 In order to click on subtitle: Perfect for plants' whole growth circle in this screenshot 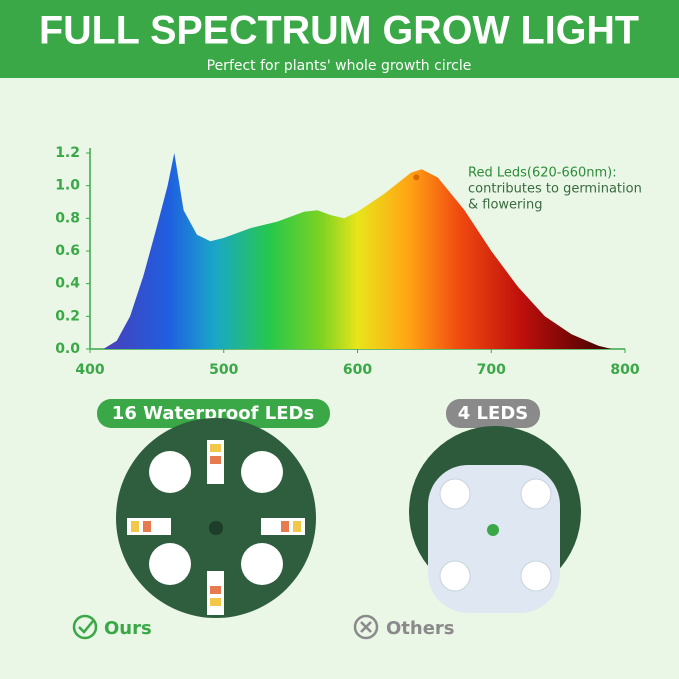, I will do `click(339, 66)`.